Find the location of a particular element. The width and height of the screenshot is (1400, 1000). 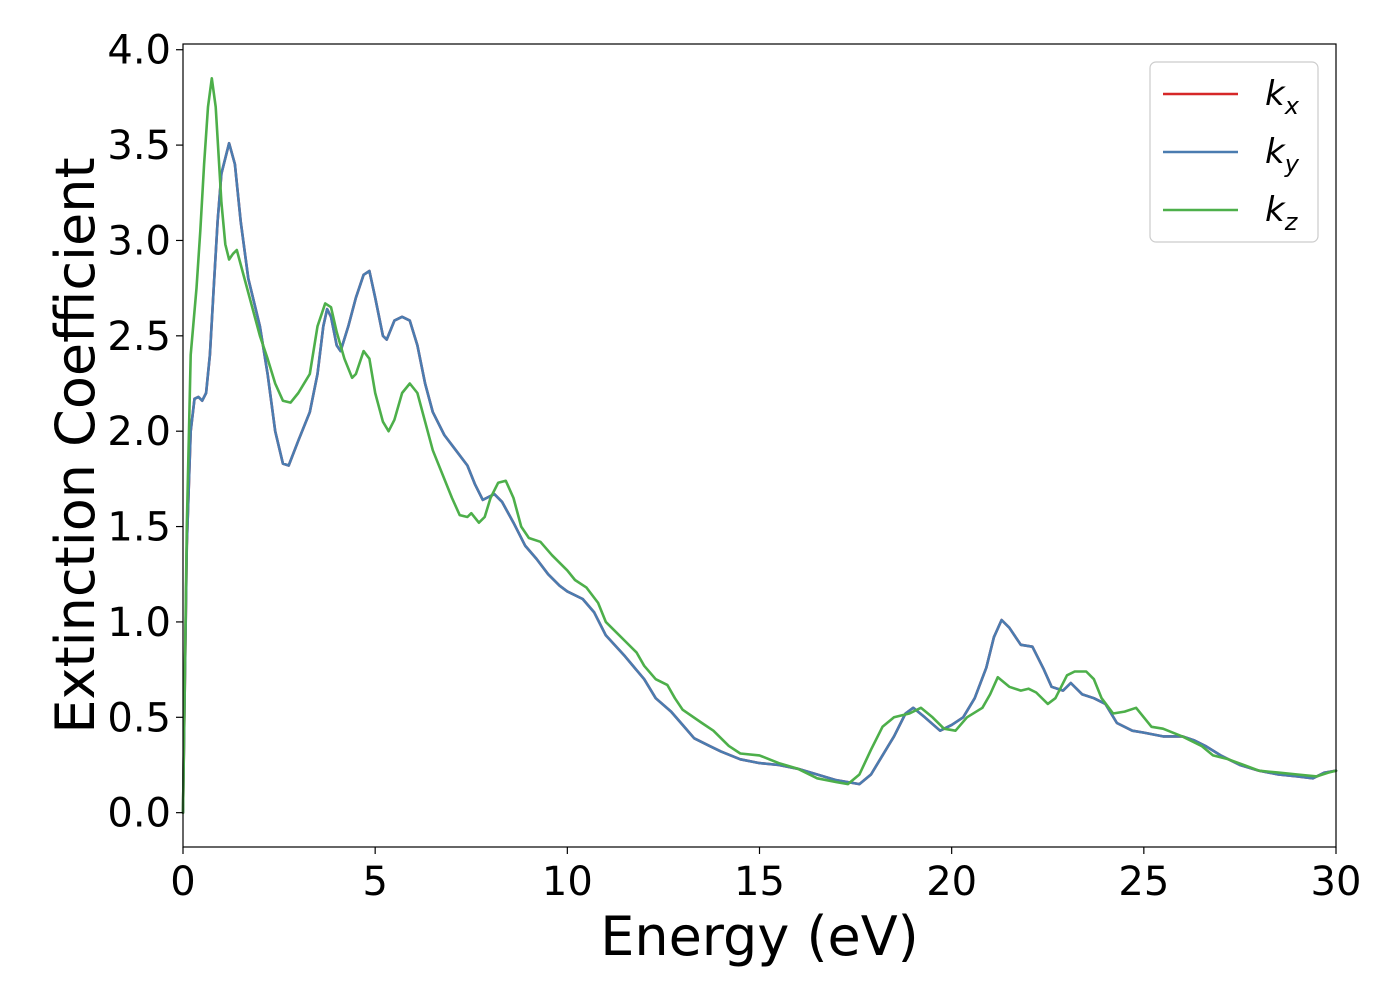

y-tick-label: 4.0 is located at coordinates (139, 51).